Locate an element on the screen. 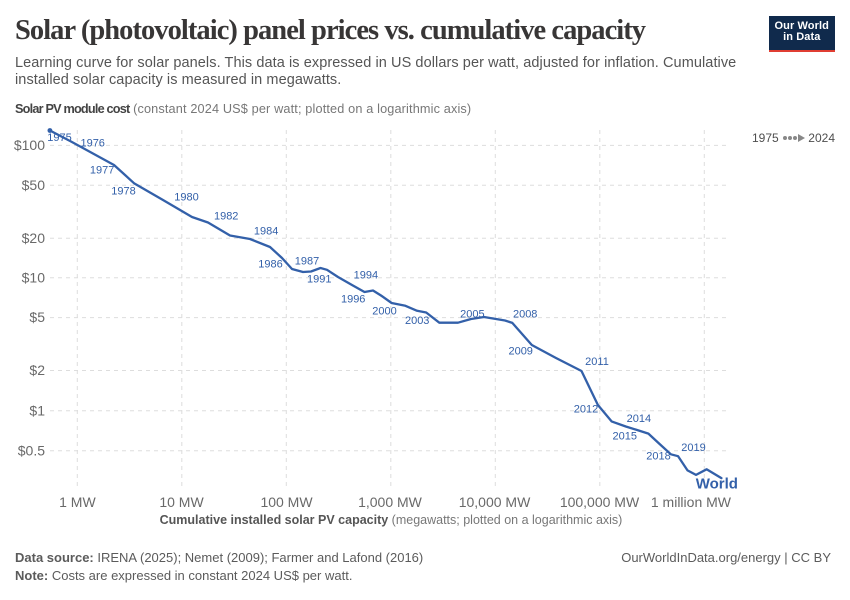 The height and width of the screenshot is (600, 850). svg-text: 2014 is located at coordinates (639, 419).